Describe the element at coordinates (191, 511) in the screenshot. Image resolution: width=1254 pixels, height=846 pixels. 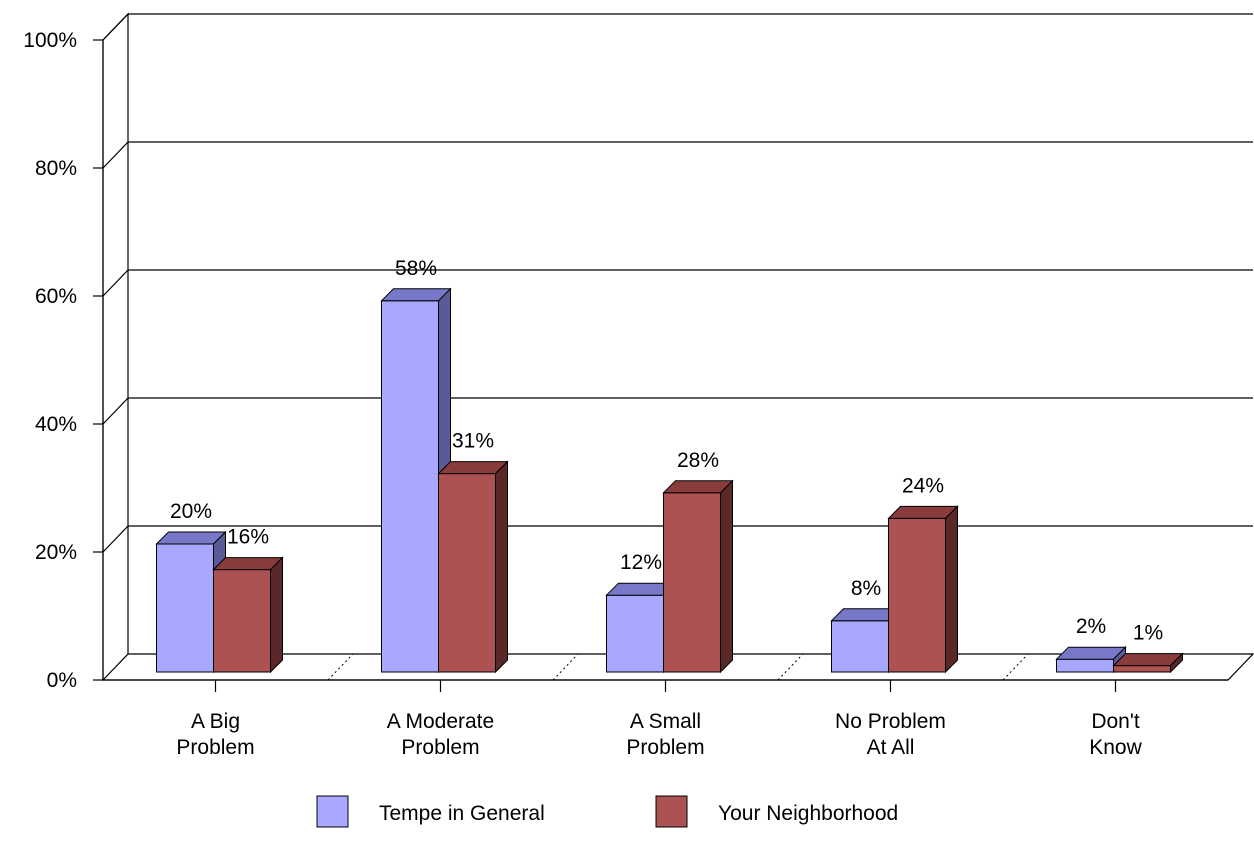
I see `data-label: 20%` at that location.